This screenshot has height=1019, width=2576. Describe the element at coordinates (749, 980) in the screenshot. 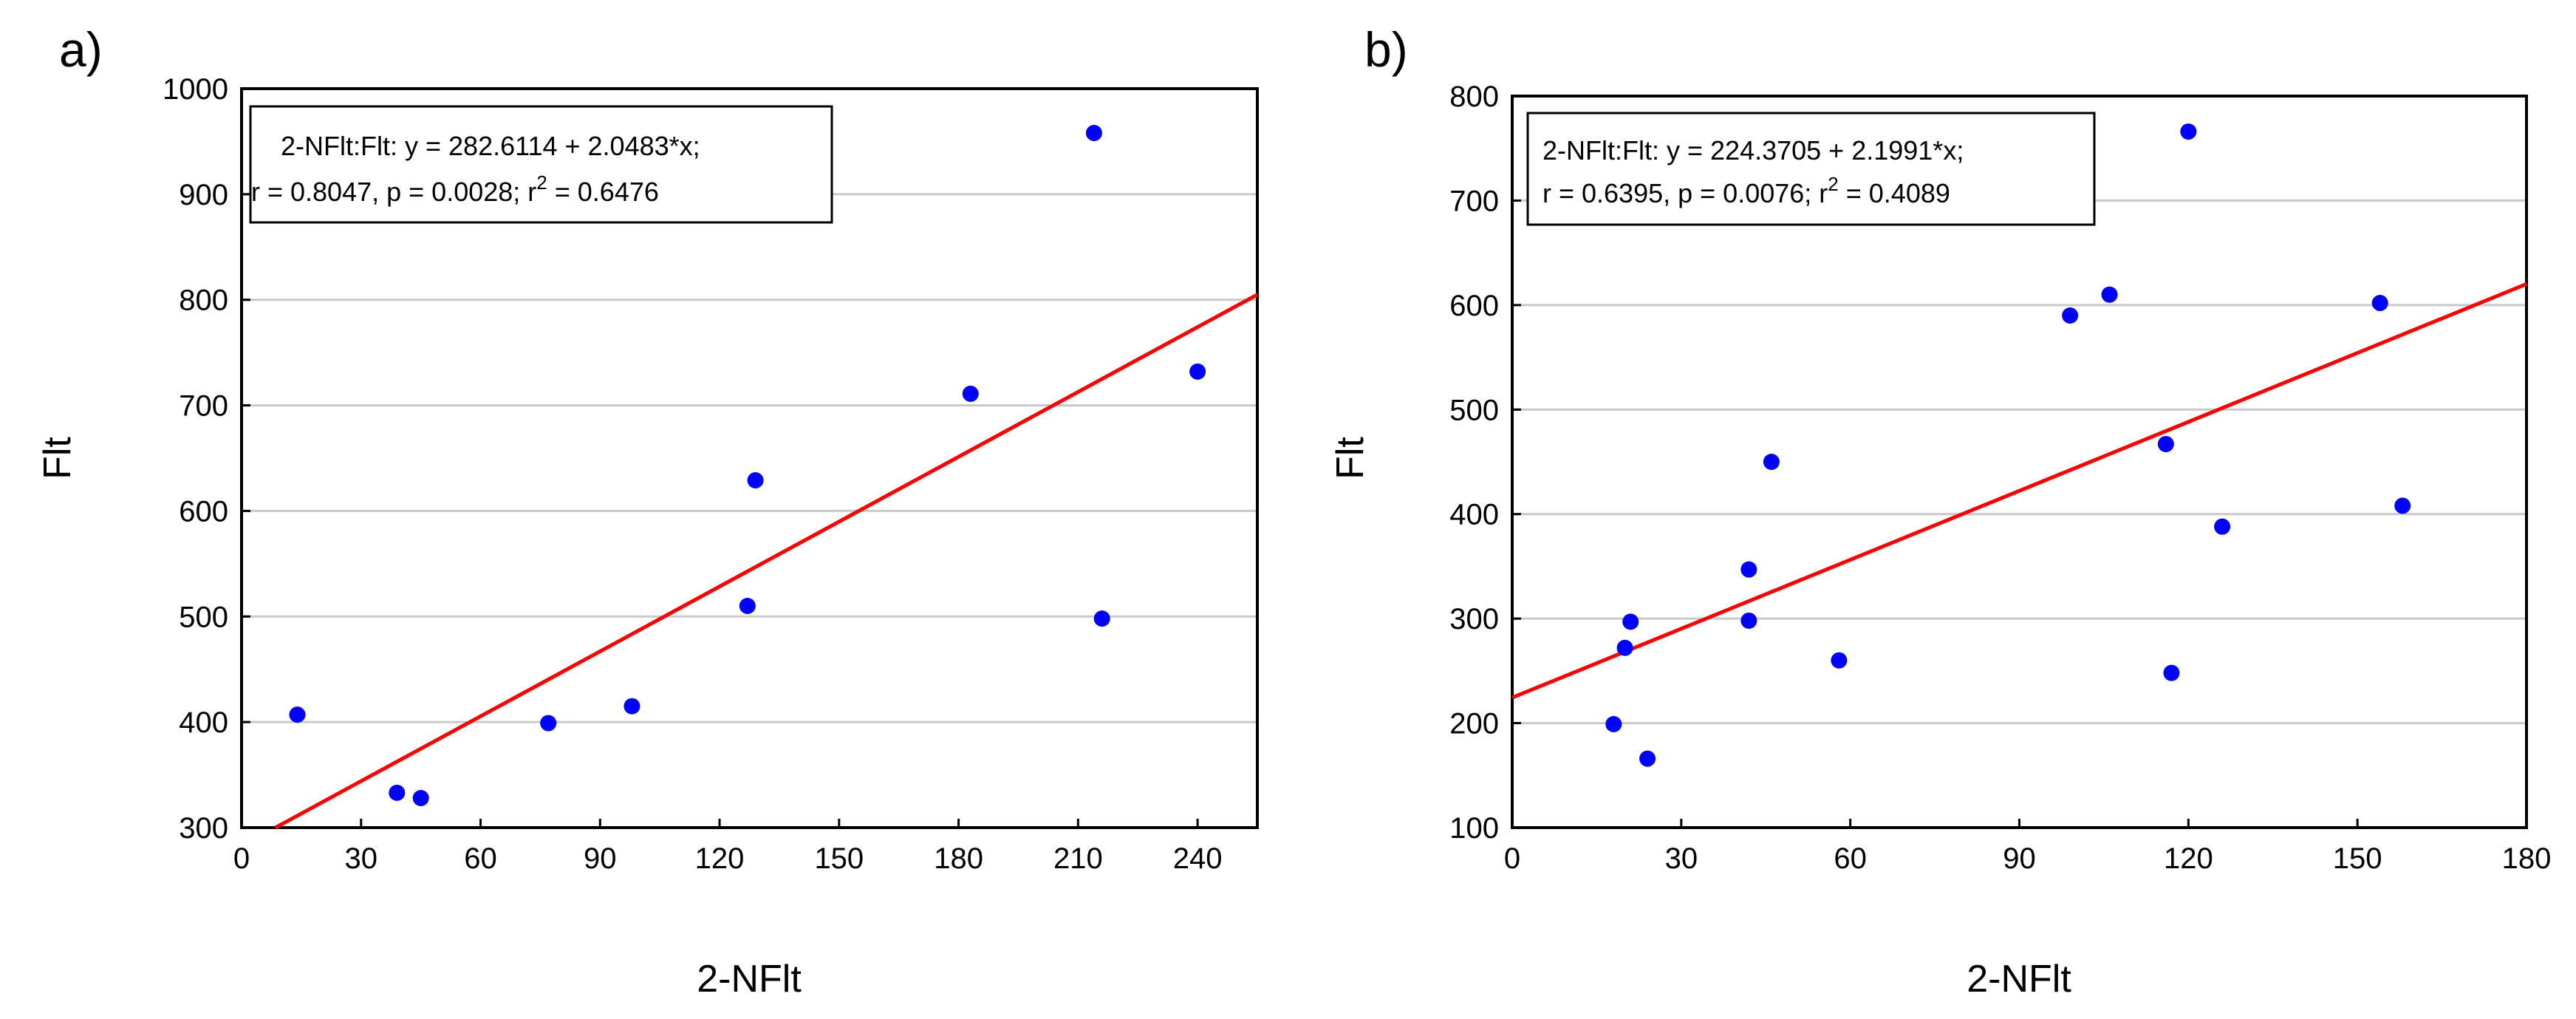

I see `panel-a-x-axis-title: 2-NFlt` at that location.